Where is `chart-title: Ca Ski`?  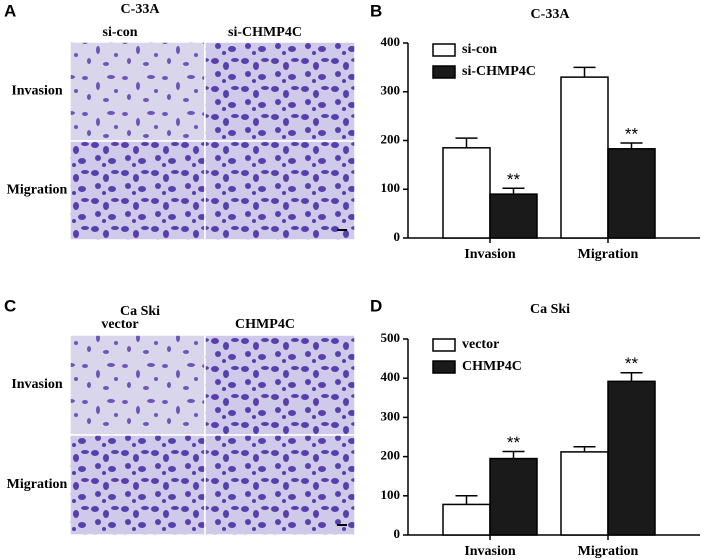
chart-title: Ca Ski is located at coordinates (550, 309).